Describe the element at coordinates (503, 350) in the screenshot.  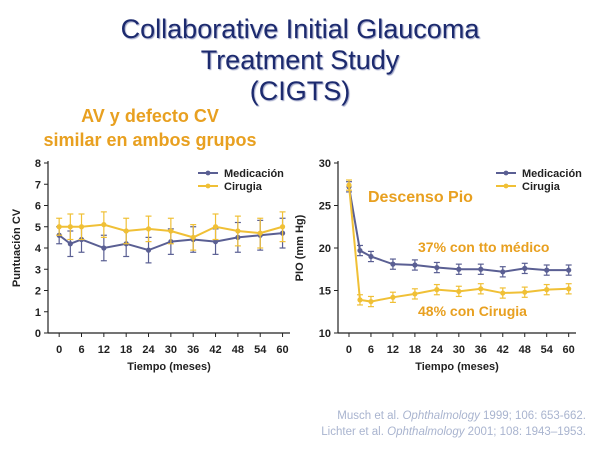
I see `pio-x-tick-label: 42` at that location.